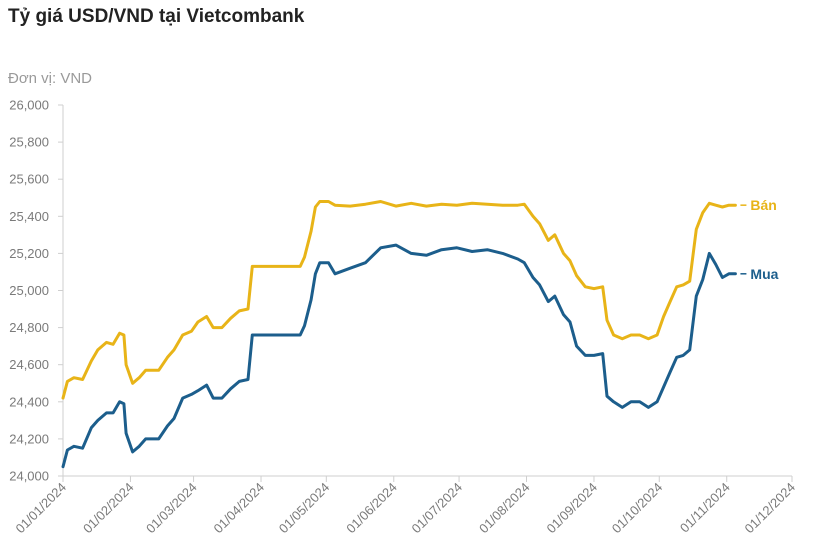 This screenshot has height=556, width=818. I want to click on x-tick-label: 01/09/2024, so click(571, 508).